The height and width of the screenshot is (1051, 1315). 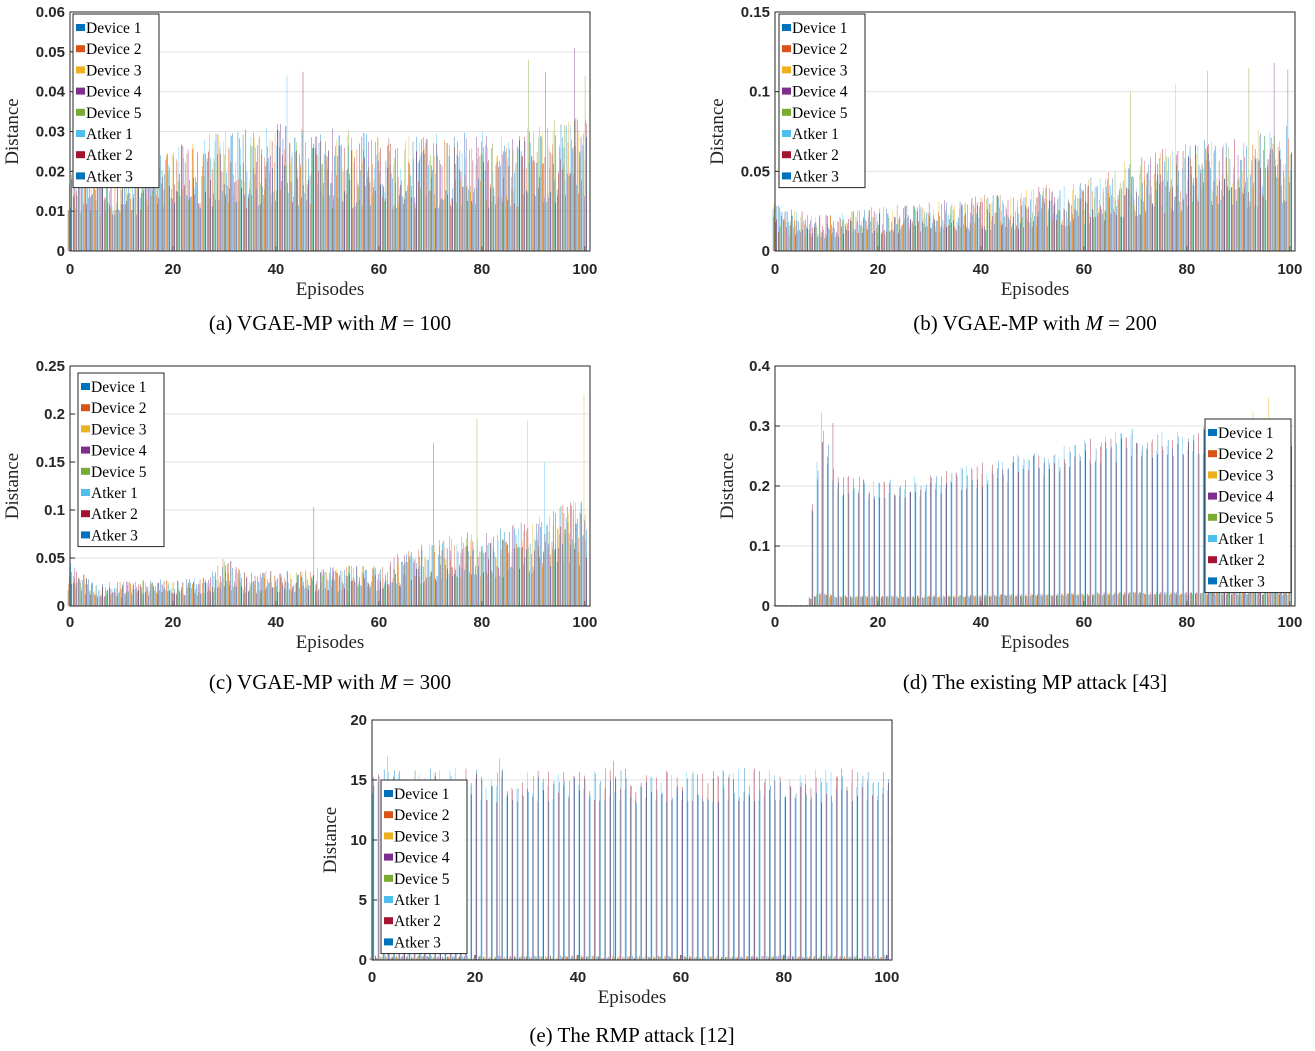 I want to click on caption-d: (d) The existing MP attack [43], so click(x=1035, y=682).